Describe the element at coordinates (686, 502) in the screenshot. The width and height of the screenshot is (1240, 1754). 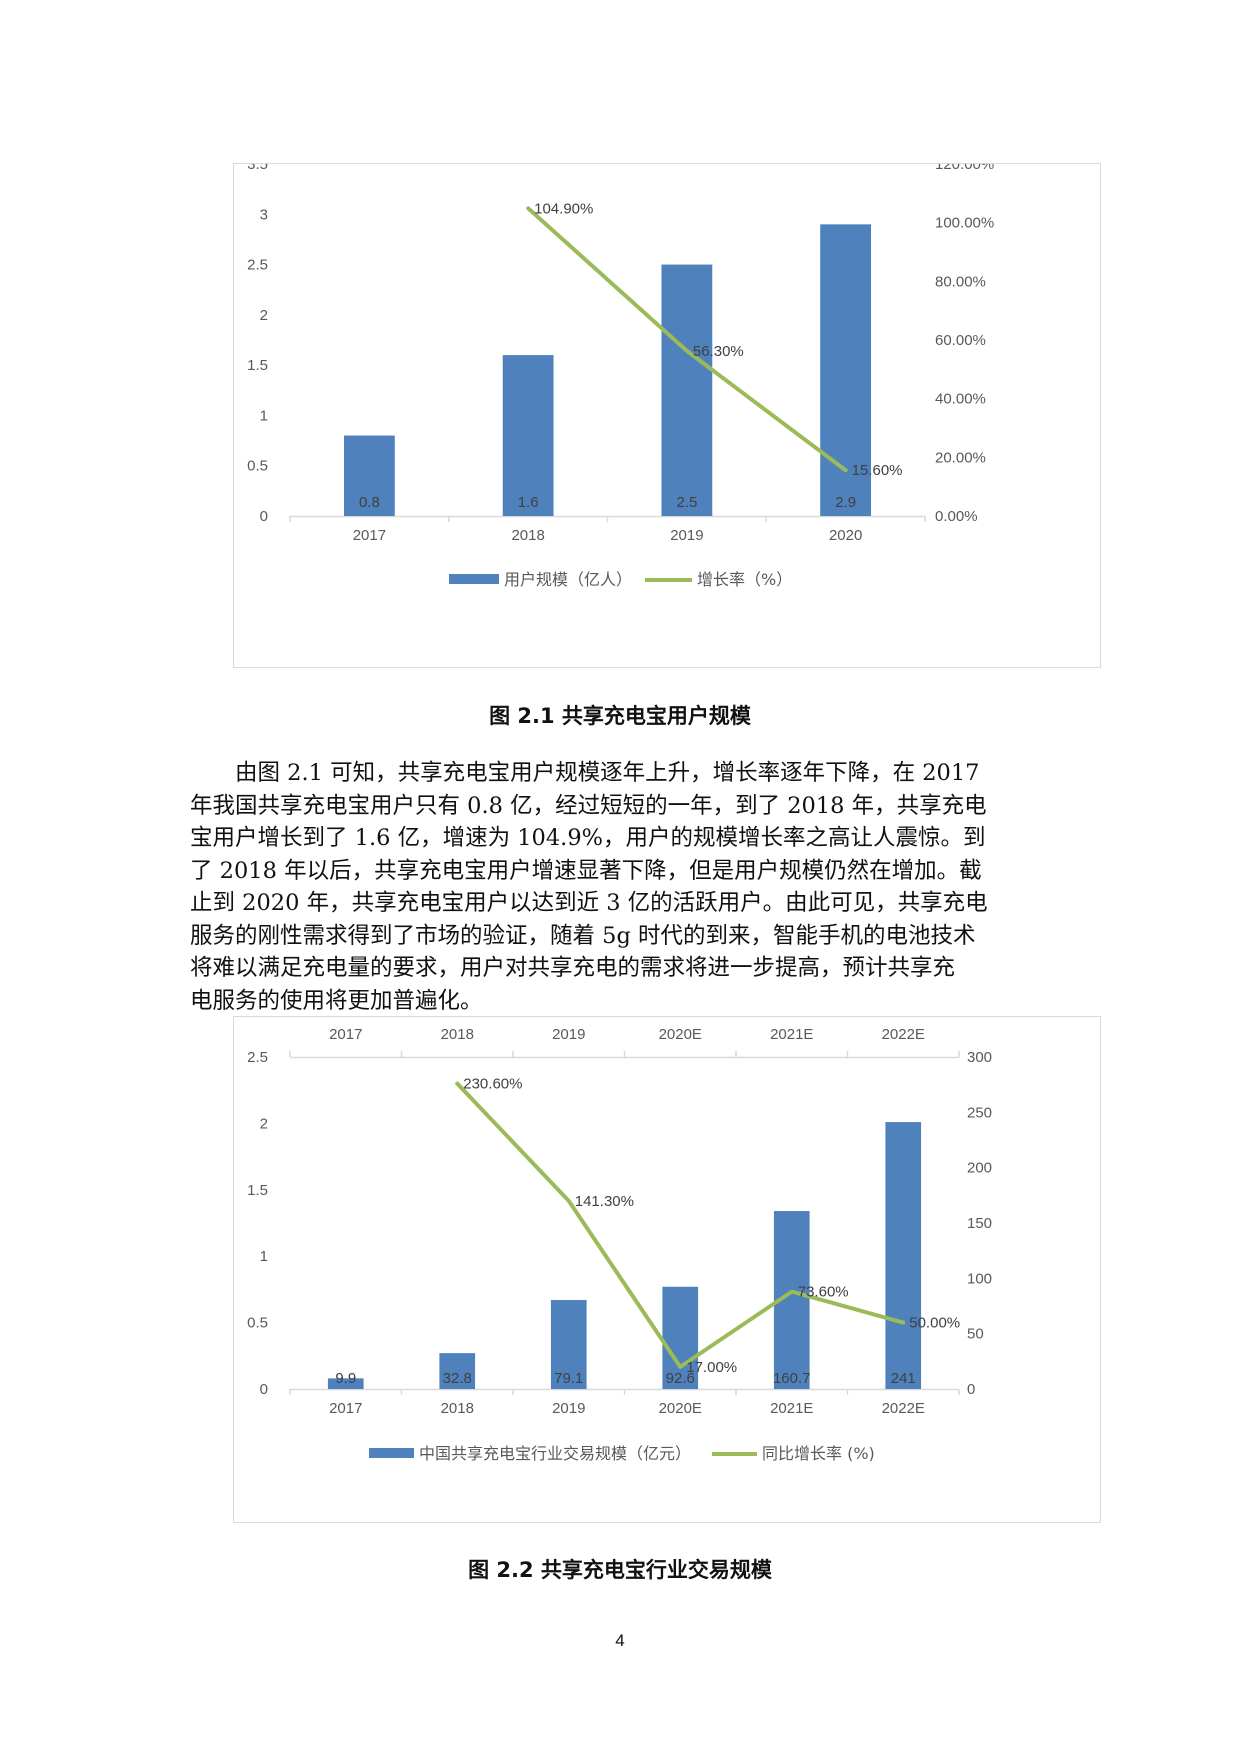
I see `bar-data-label: 2.5` at that location.